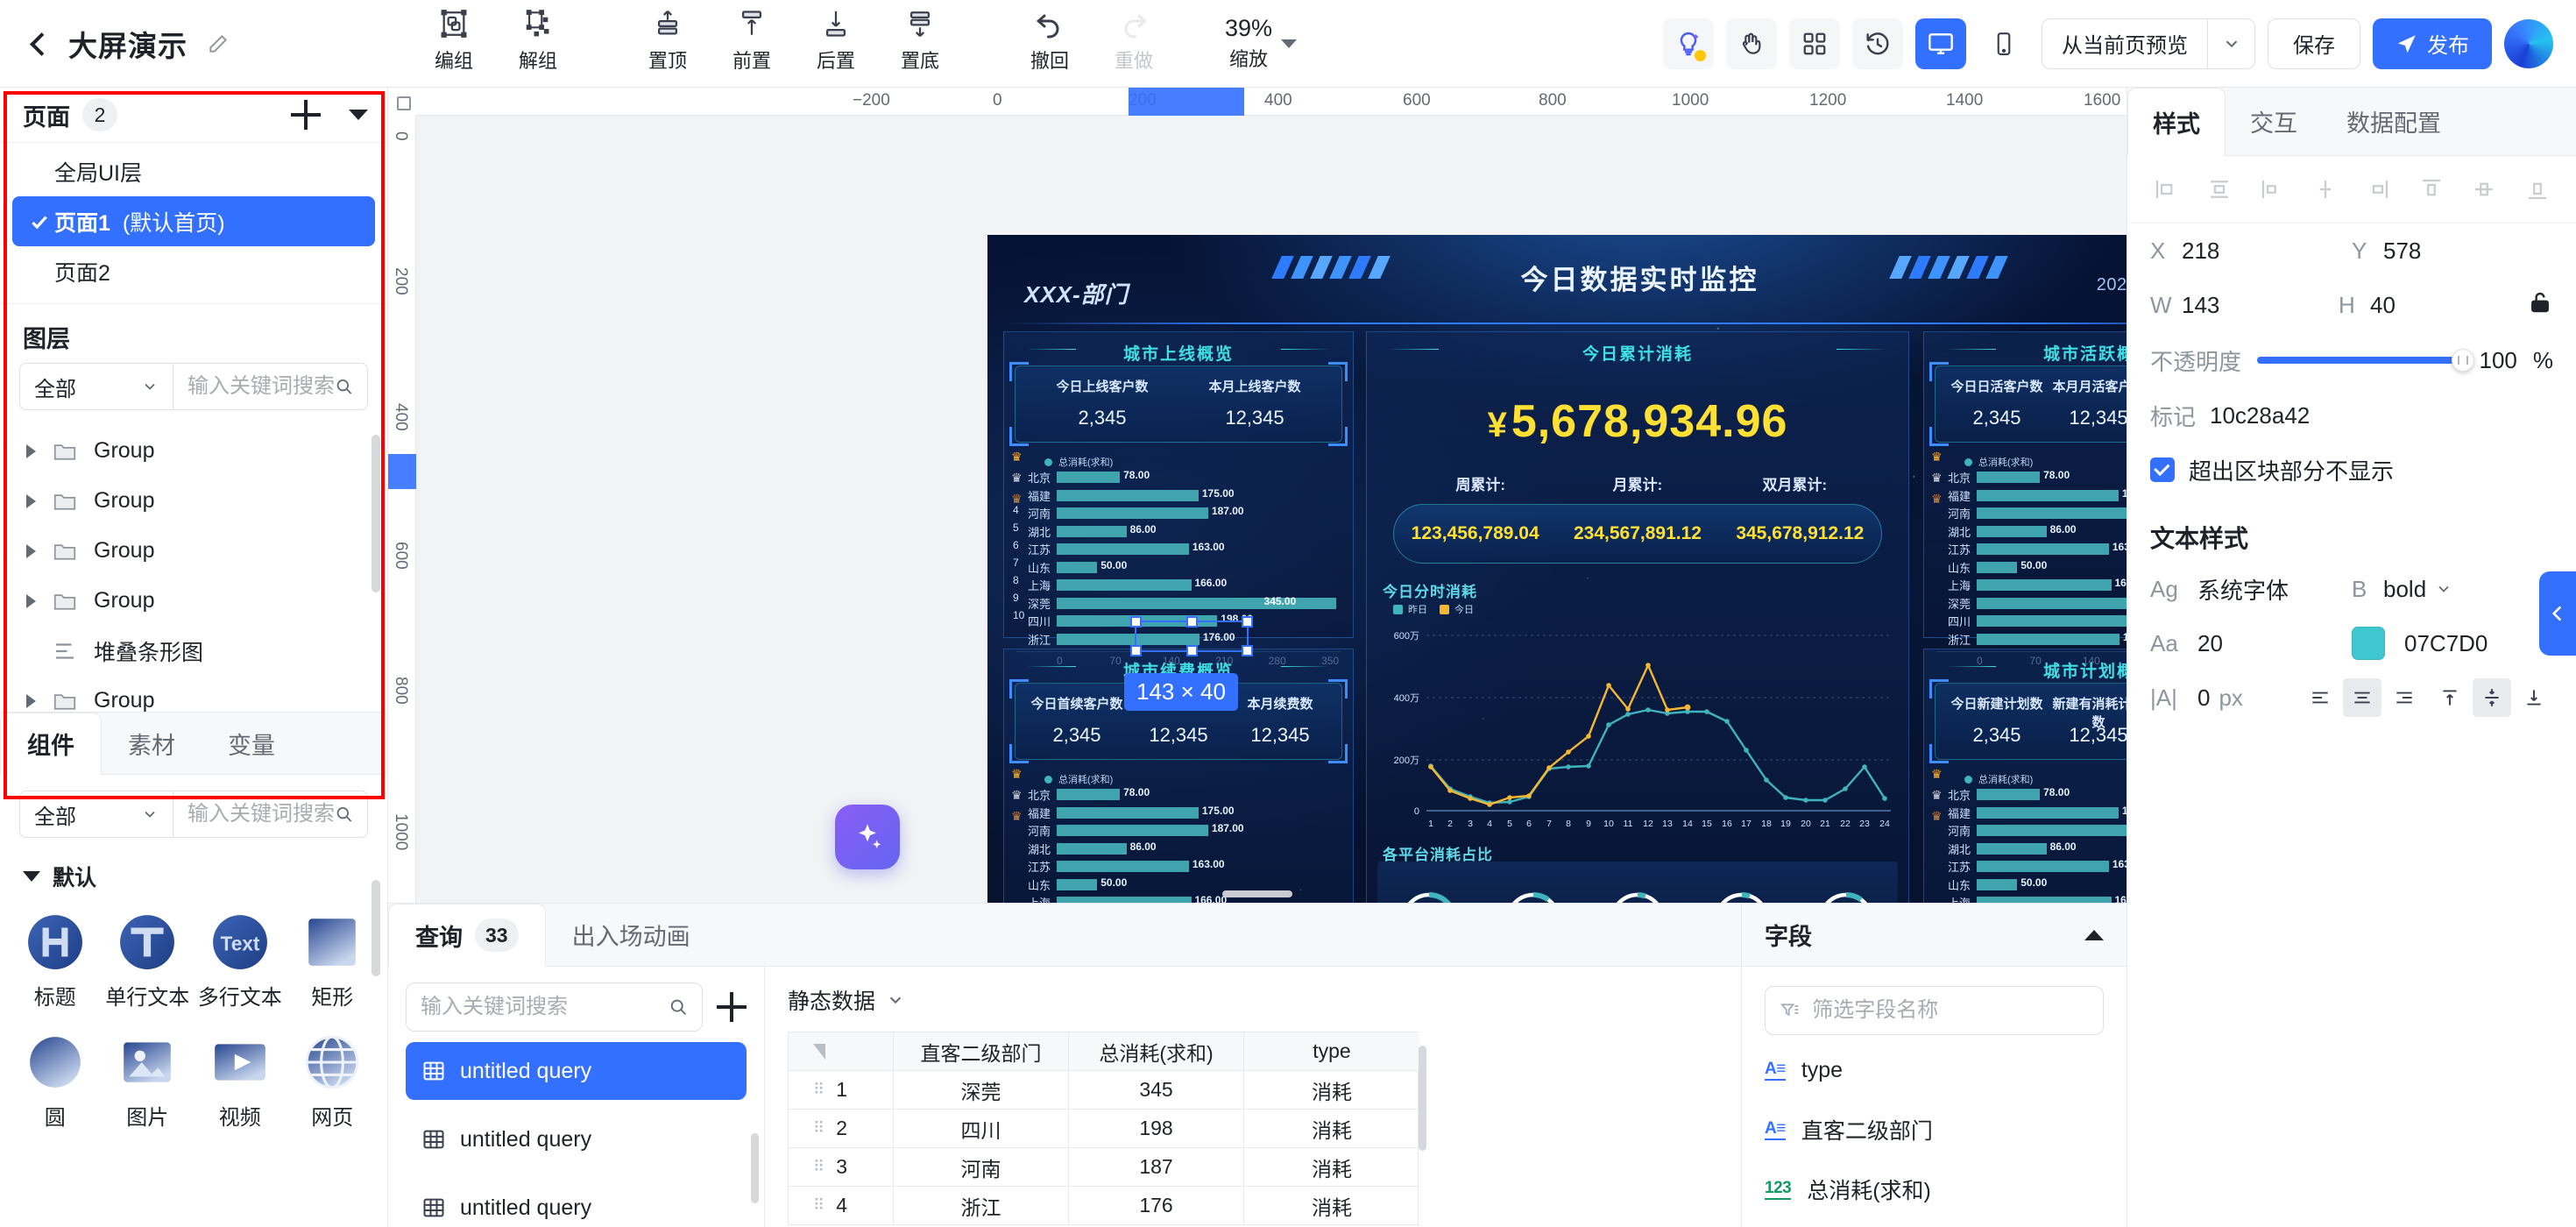 This screenshot has width=2576, height=1227. I want to click on clip-row: 超出区块部分不显示, so click(2351, 470).